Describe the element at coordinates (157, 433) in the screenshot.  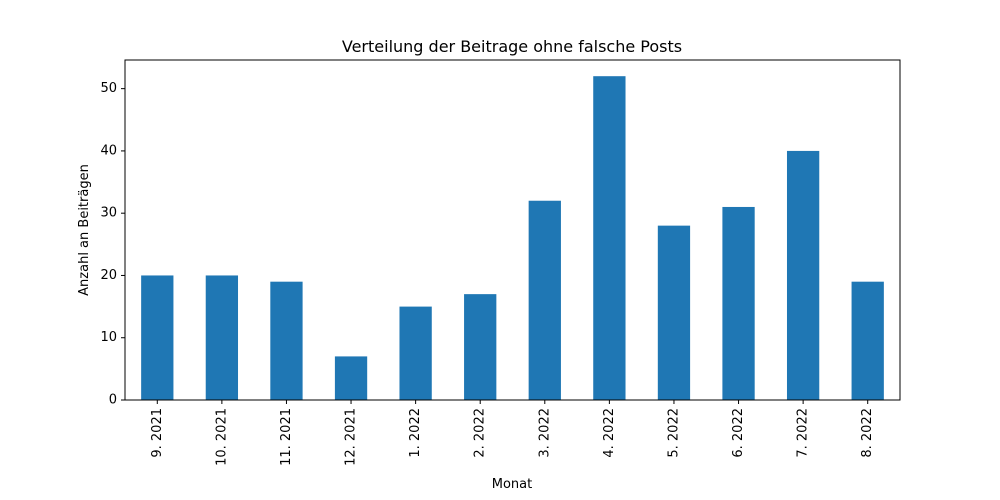
I see `x-tick-label: 9. 2021` at that location.